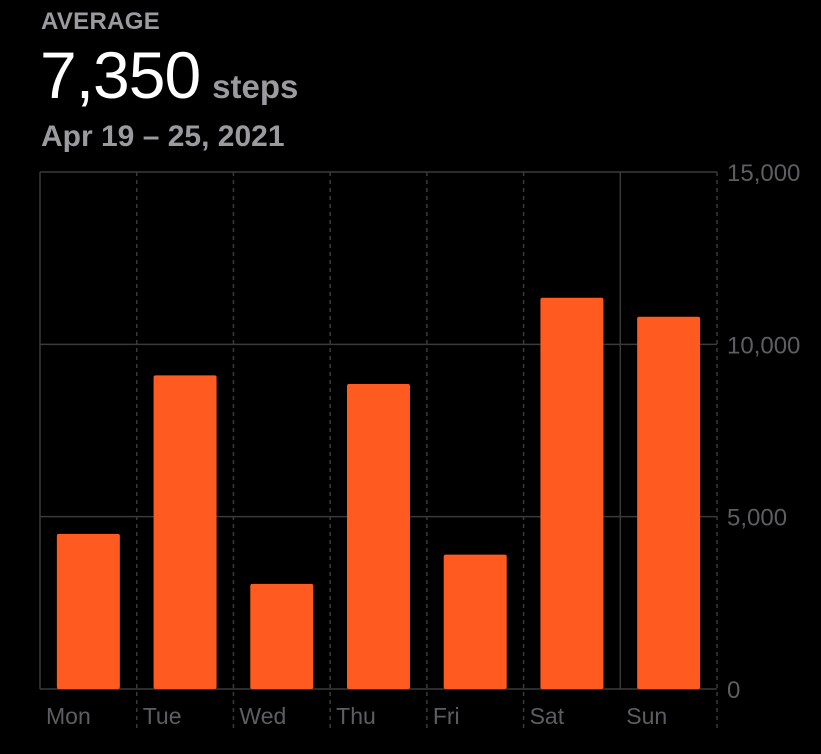 The image size is (821, 754). What do you see at coordinates (120, 75) in the screenshot?
I see `average-steps-value: 7,350` at bounding box center [120, 75].